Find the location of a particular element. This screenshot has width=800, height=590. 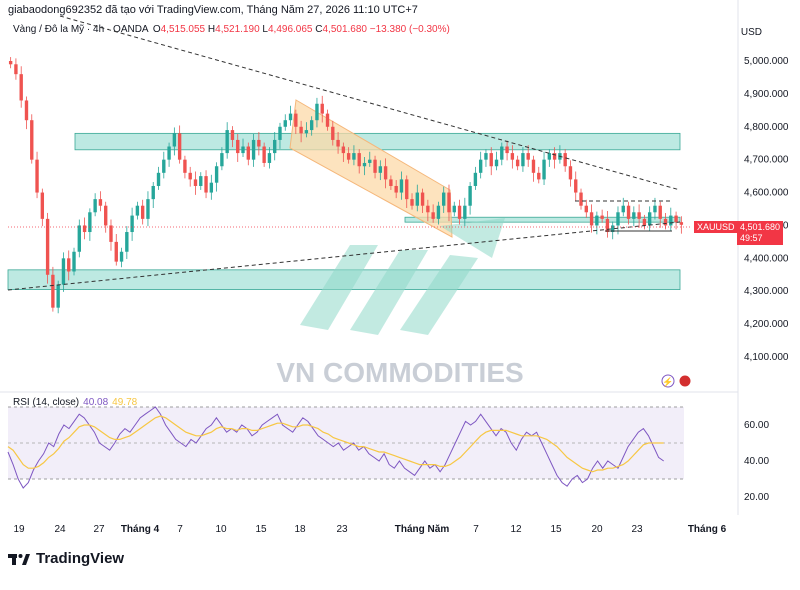

y-tick-label: 4,200.000 is located at coordinates (766, 324).